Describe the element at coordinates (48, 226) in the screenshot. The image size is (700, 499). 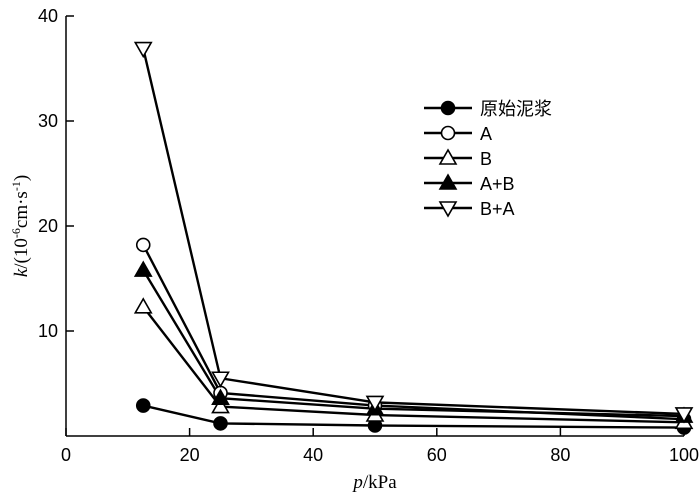
I see `y-tick-label: 20` at that location.